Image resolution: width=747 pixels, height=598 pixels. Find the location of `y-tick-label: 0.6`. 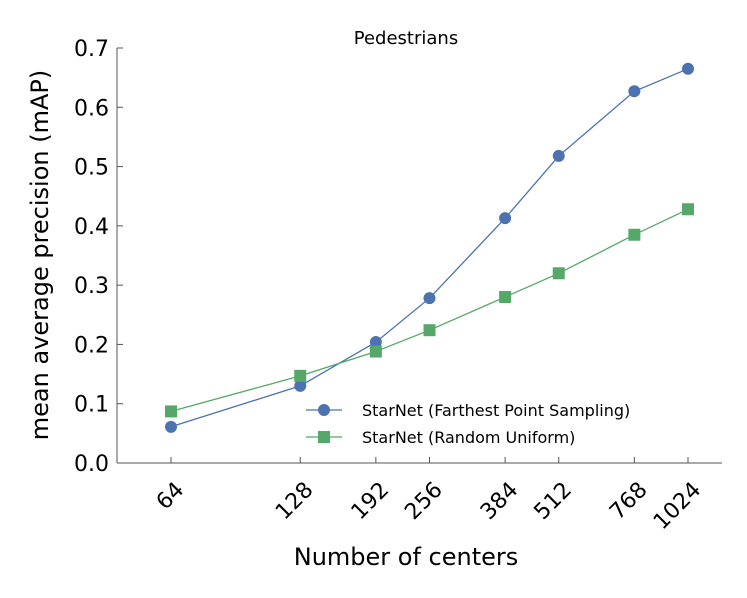

y-tick-label: 0.6 is located at coordinates (91, 108).